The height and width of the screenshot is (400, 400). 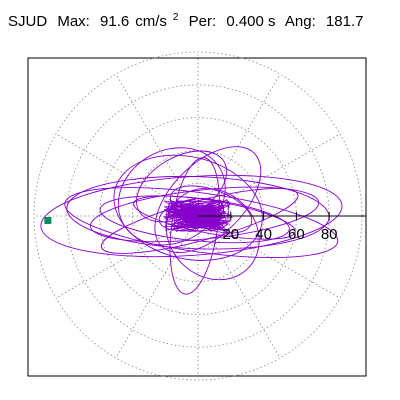 What do you see at coordinates (300, 21) in the screenshot?
I see `ang-label: Ang:` at bounding box center [300, 21].